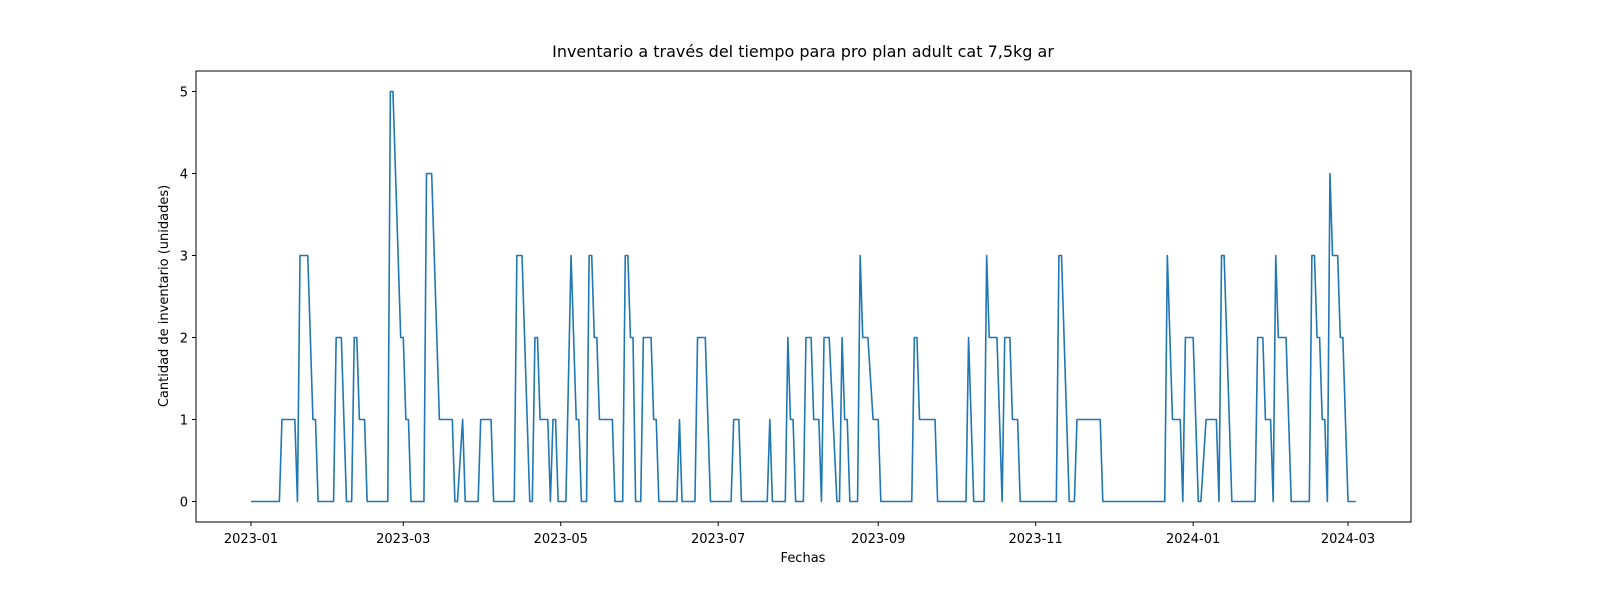 This screenshot has height=600, width=1600. I want to click on x-tick-label: 2023-07, so click(718, 539).